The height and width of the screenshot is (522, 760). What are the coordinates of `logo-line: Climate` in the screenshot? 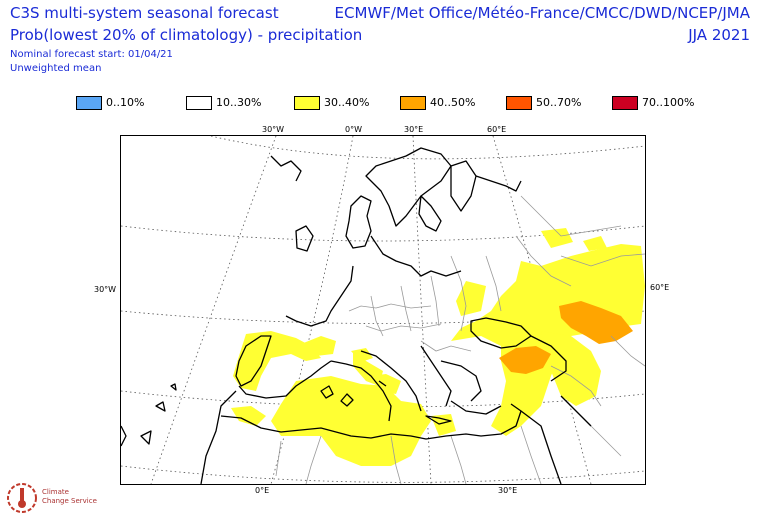 It's located at (55, 492).